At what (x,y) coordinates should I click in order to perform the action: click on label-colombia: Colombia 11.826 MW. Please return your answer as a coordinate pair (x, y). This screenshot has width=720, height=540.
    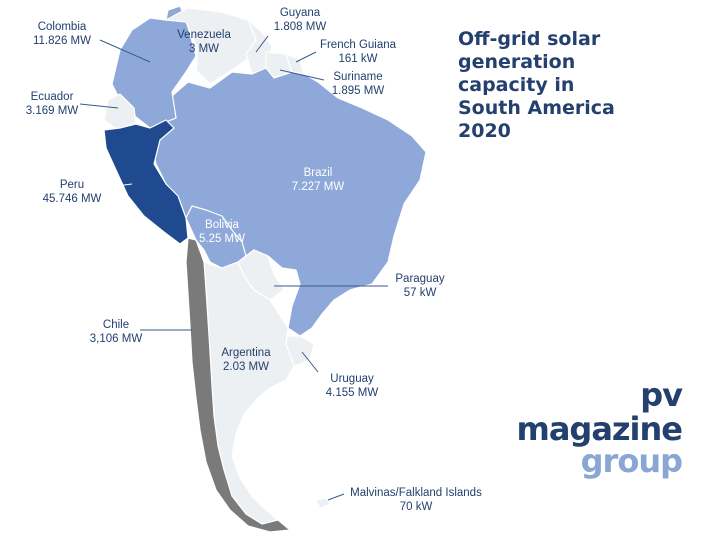
    Looking at the image, I should click on (62, 34).